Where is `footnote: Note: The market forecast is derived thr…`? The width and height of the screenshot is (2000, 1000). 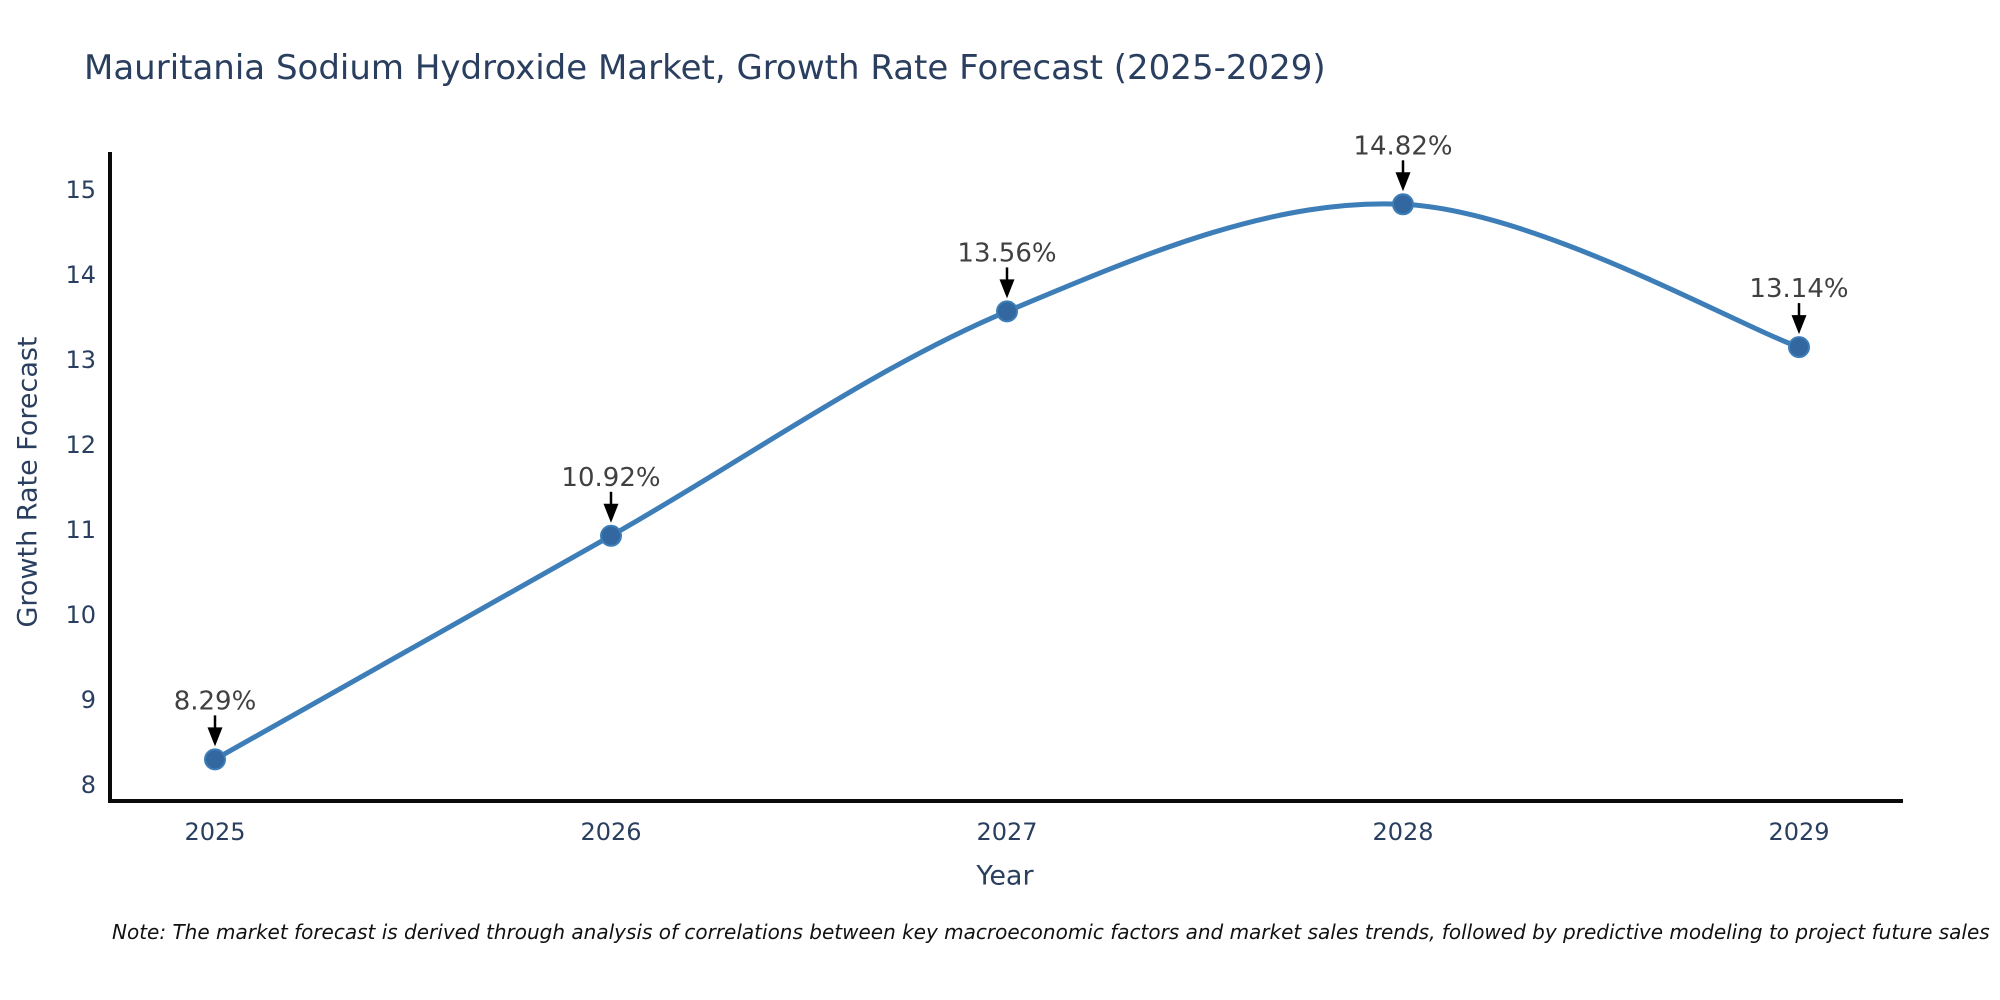 footnote: Note: The market forecast is derived thr… is located at coordinates (1051, 932).